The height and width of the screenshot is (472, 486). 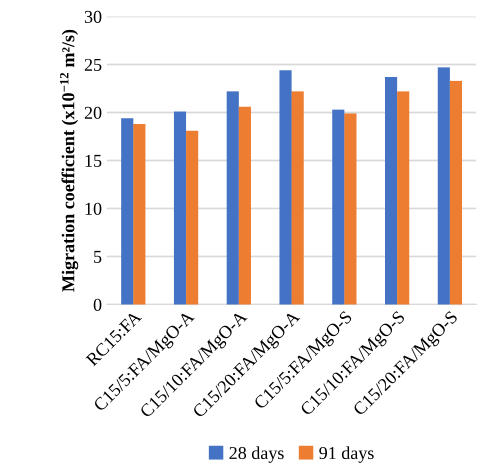 What do you see at coordinates (98, 256) in the screenshot?
I see `y-tick-label: 5` at bounding box center [98, 256].